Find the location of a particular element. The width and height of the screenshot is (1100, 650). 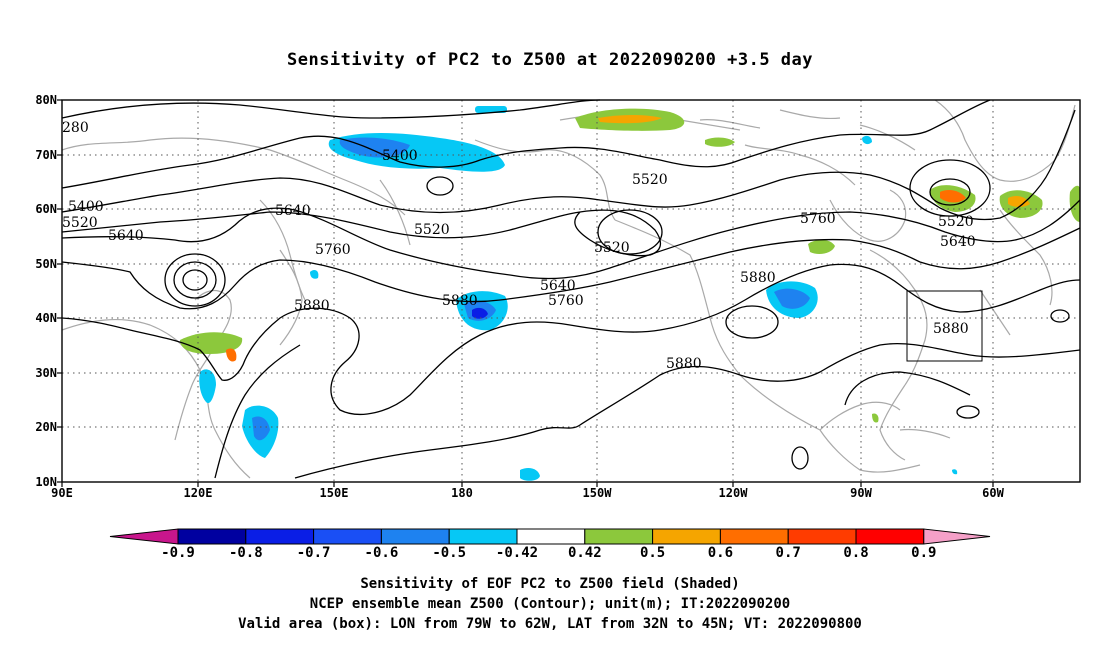

lon-label: 150E is located at coordinates (334, 493).